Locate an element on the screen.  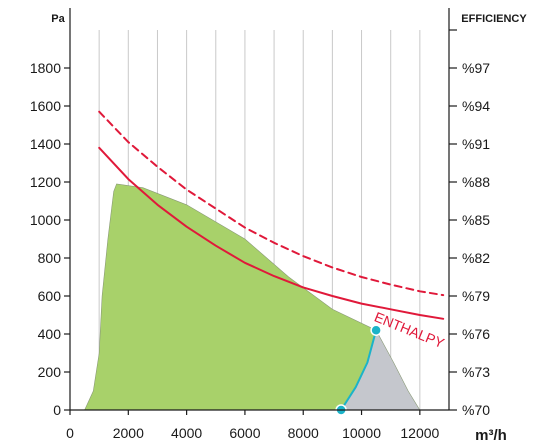
x-tick-label: 12000 is located at coordinates (419, 433).